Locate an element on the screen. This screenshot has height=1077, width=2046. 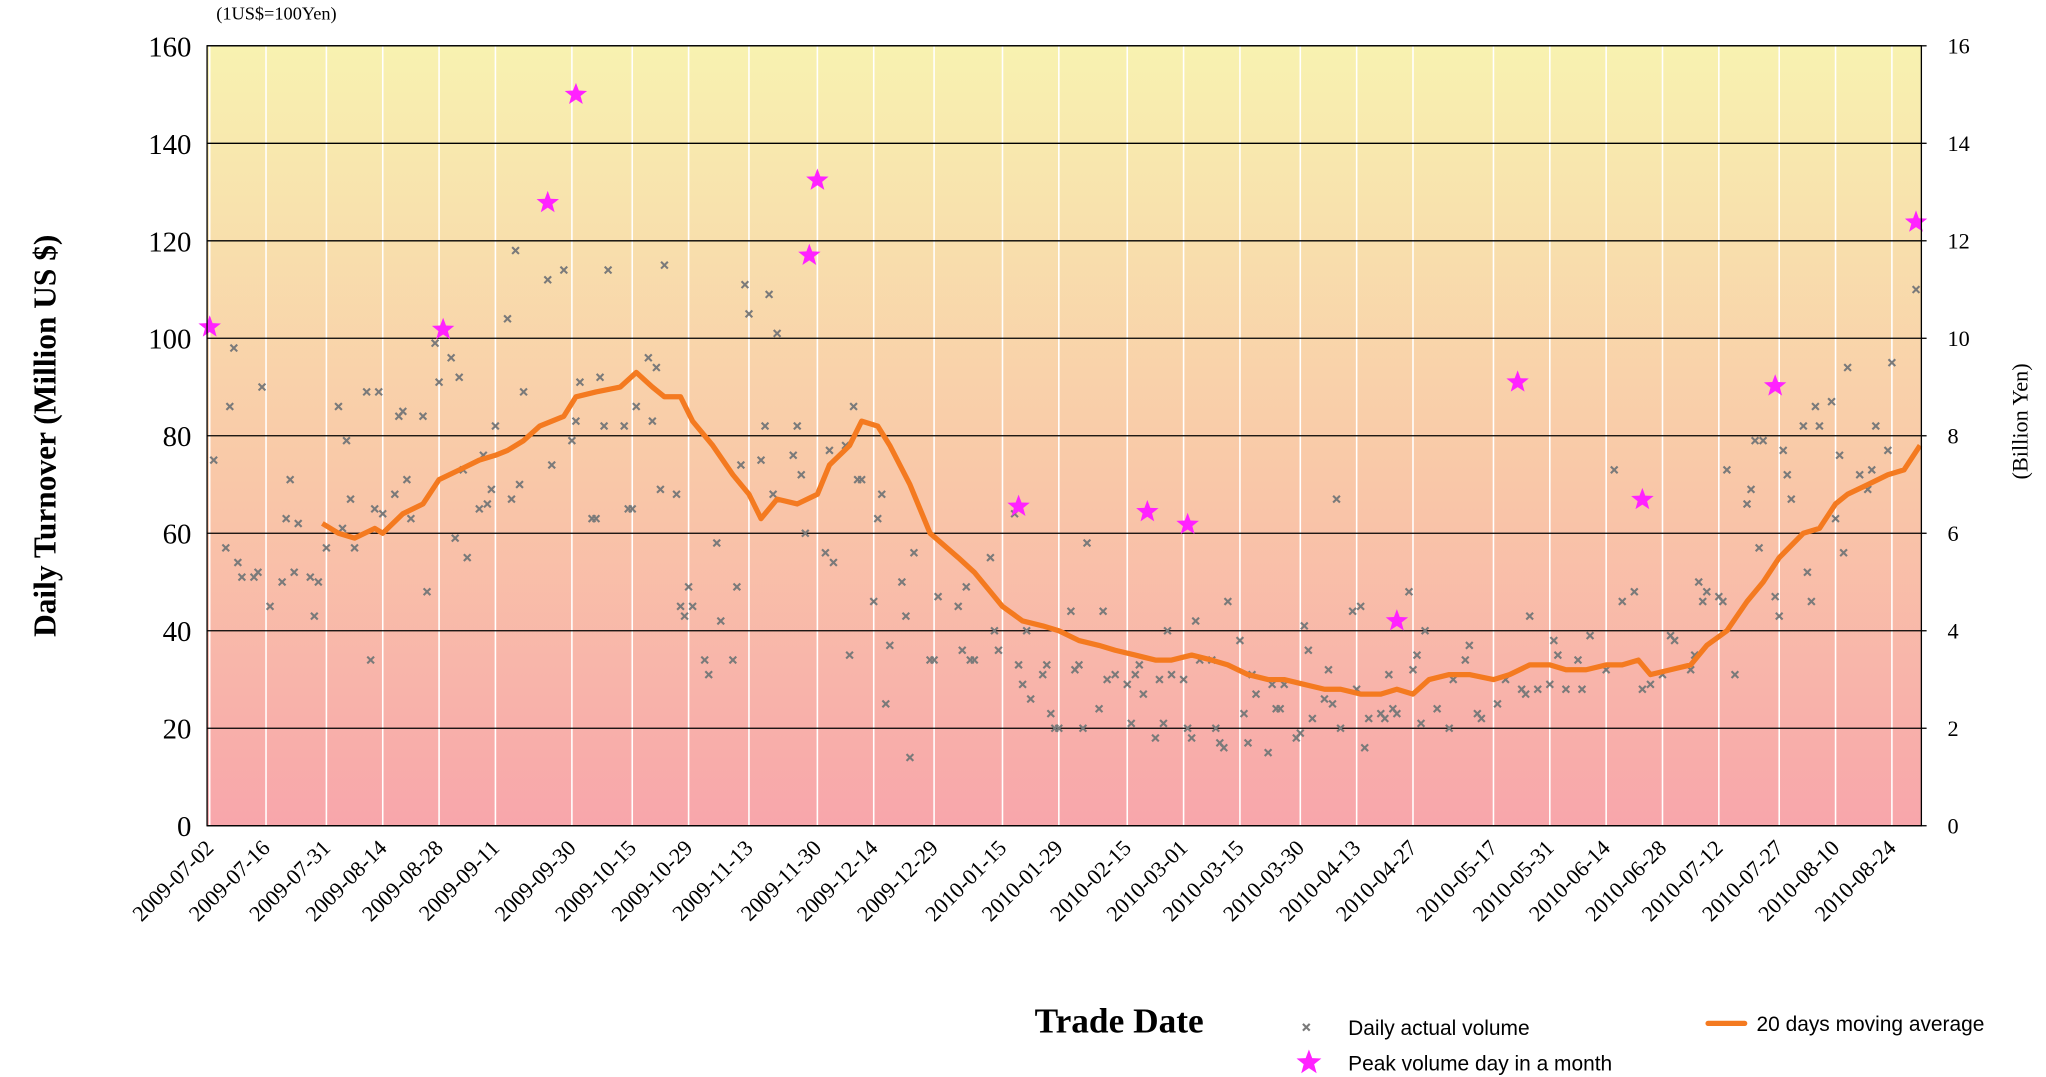
y2-tick-label: 0 is located at coordinates (1953, 826).